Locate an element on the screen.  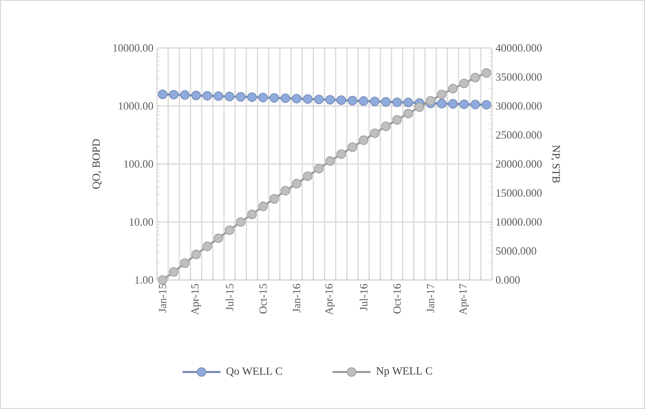
y-tick-label: 10.00 is located at coordinates (142, 222).